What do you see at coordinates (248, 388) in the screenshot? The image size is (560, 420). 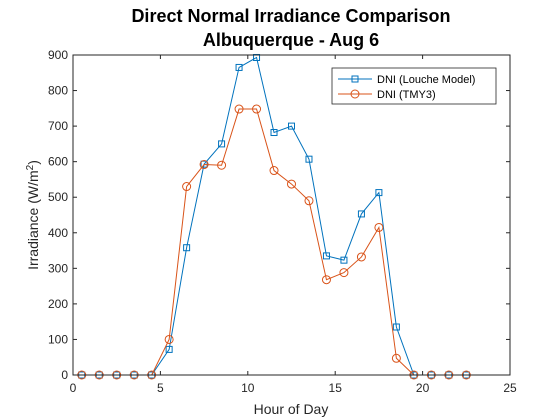 I see `x-tick-label: 10` at bounding box center [248, 388].